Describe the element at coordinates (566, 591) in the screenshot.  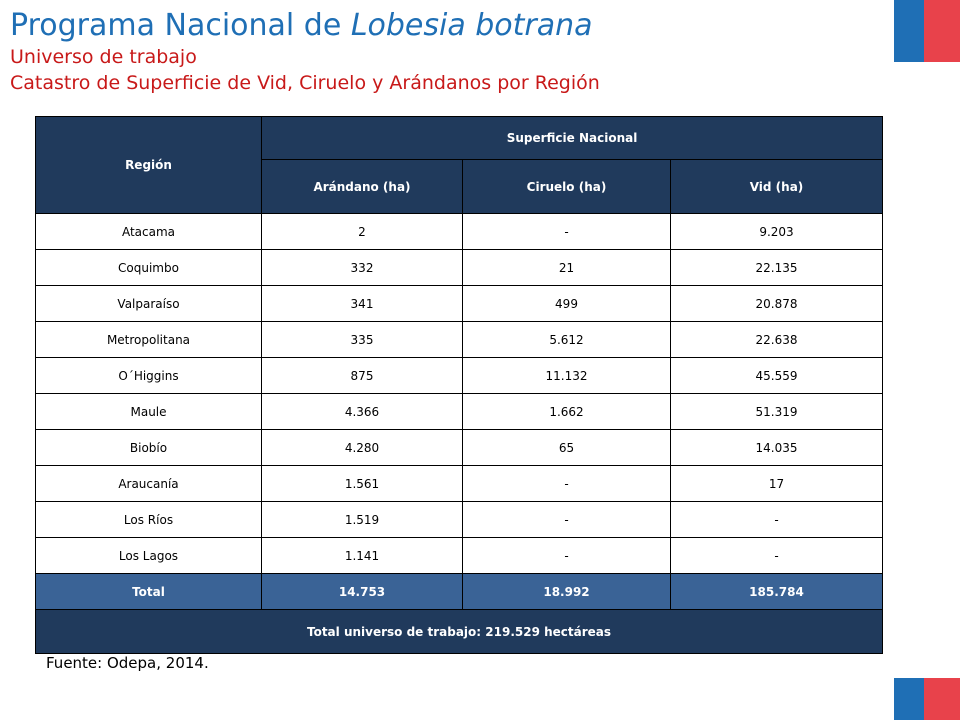
I see `total-ciruelo: 18.992` at that location.